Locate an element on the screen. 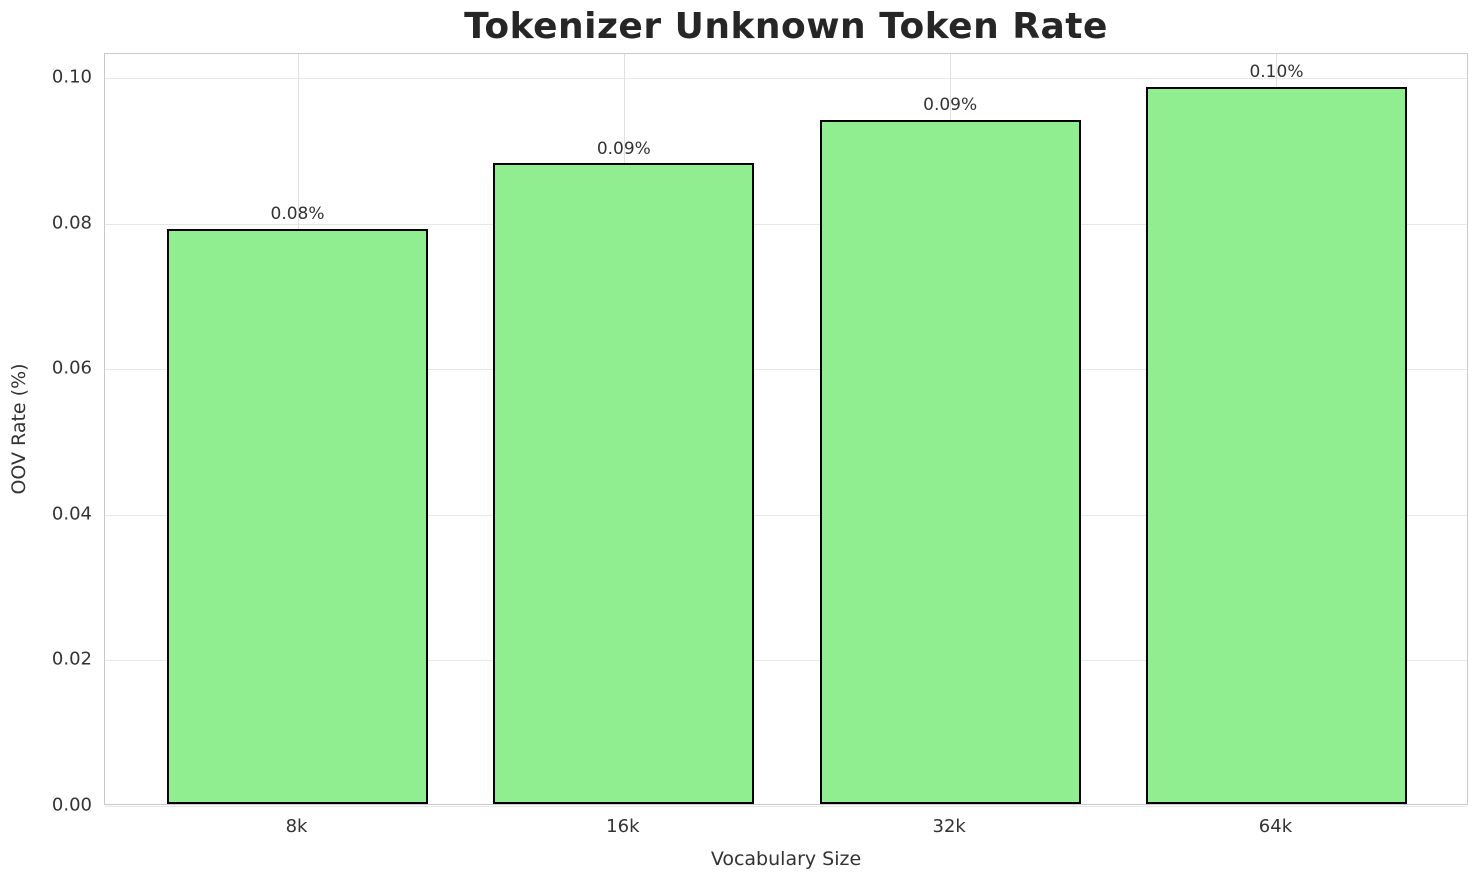 Image resolution: width=1484 pixels, height=885 pixels. y-tick-label: 0.02 is located at coordinates (71, 659).